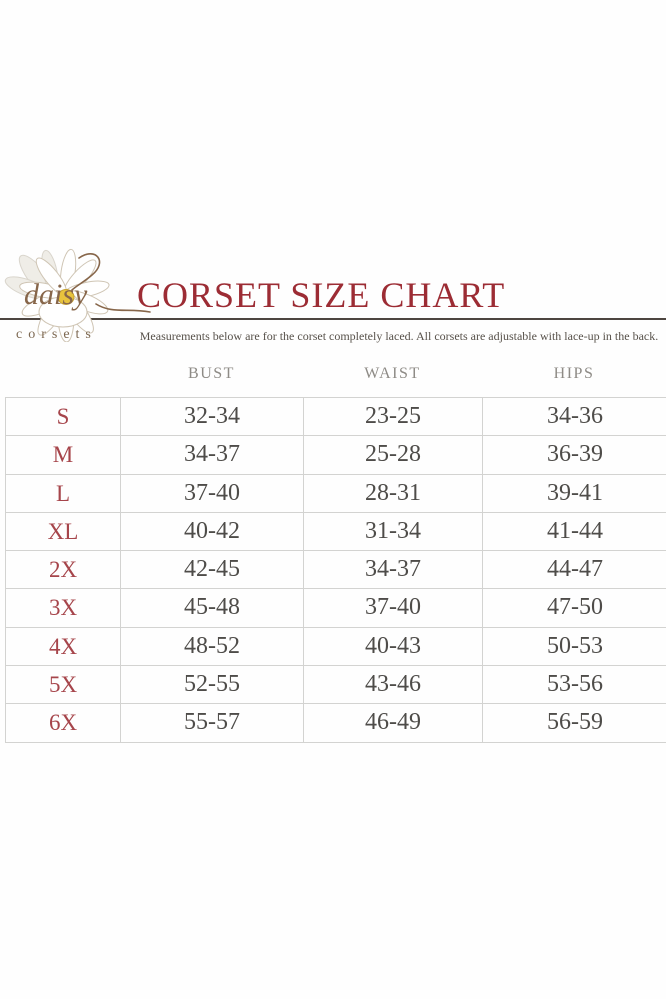 Image resolution: width=666 pixels, height=999 pixels. I want to click on size-label: 3X, so click(63, 608).